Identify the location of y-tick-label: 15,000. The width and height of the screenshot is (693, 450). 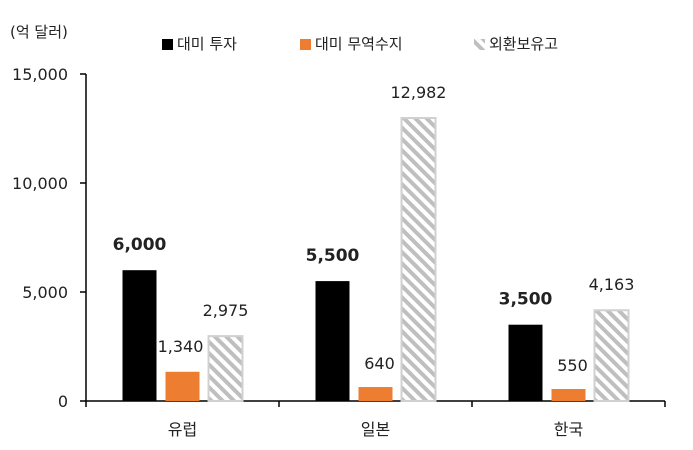
(40, 74).